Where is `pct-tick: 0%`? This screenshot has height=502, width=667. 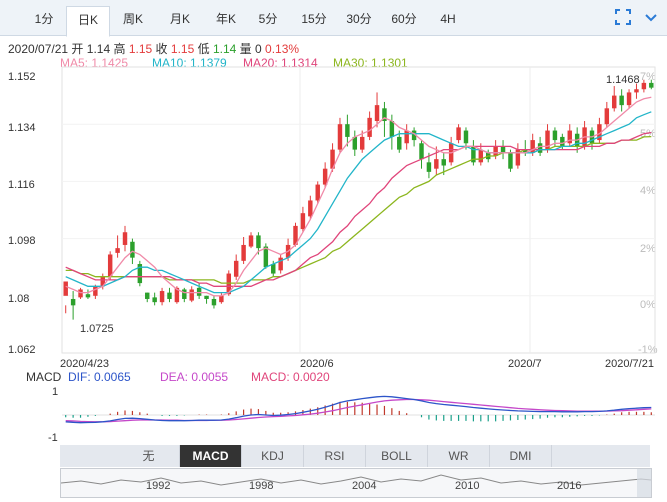 pct-tick: 0% is located at coordinates (648, 305).